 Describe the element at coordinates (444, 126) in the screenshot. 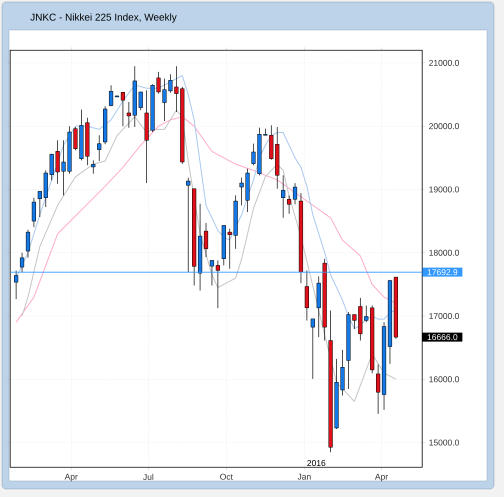

I see `y-tick-label: 20000.0` at that location.